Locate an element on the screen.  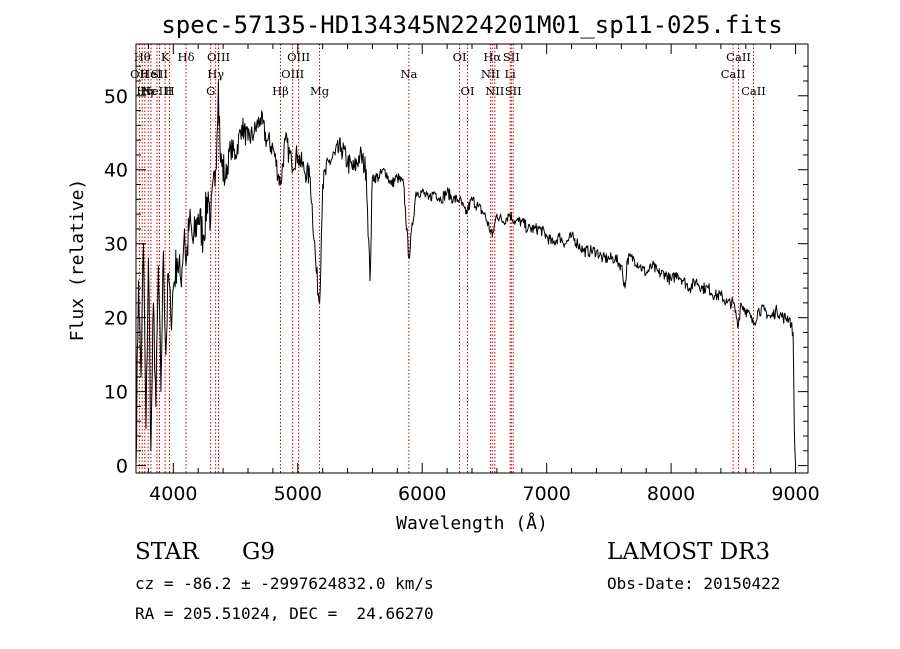
spectral-line-label: Hη is located at coordinates (144, 91).